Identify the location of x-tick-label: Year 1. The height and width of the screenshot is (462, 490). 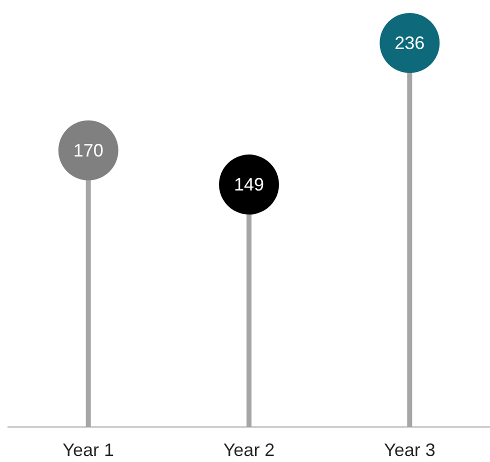
(88, 450).